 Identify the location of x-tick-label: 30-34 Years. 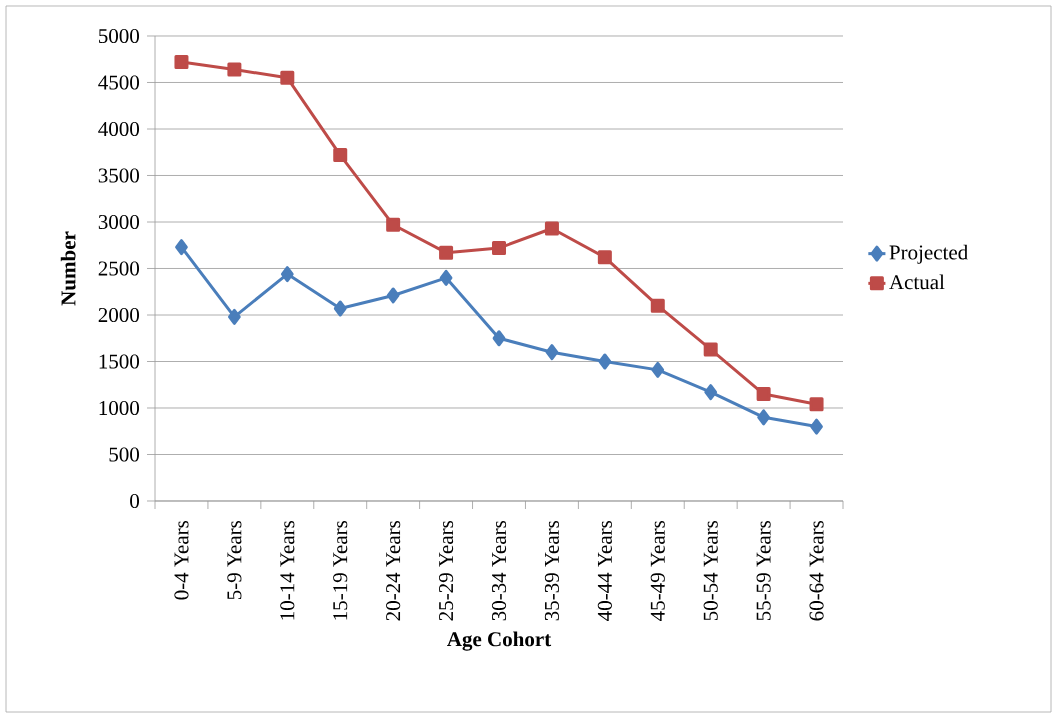
(499, 570).